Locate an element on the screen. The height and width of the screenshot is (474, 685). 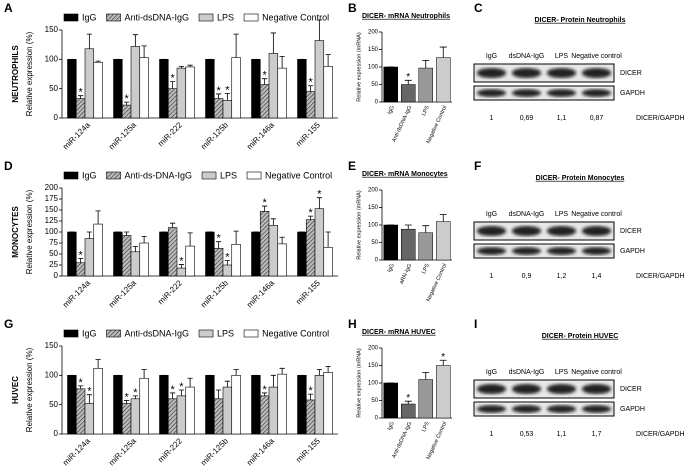
lane-label: LPS is located at coordinates (562, 214).